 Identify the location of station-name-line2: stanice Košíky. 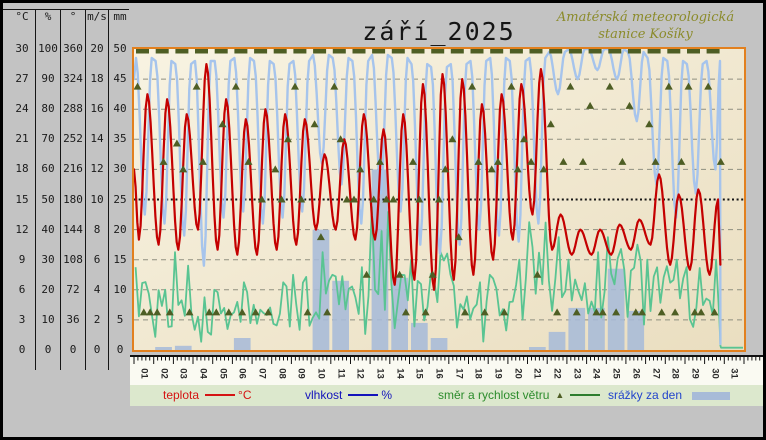
(645, 34).